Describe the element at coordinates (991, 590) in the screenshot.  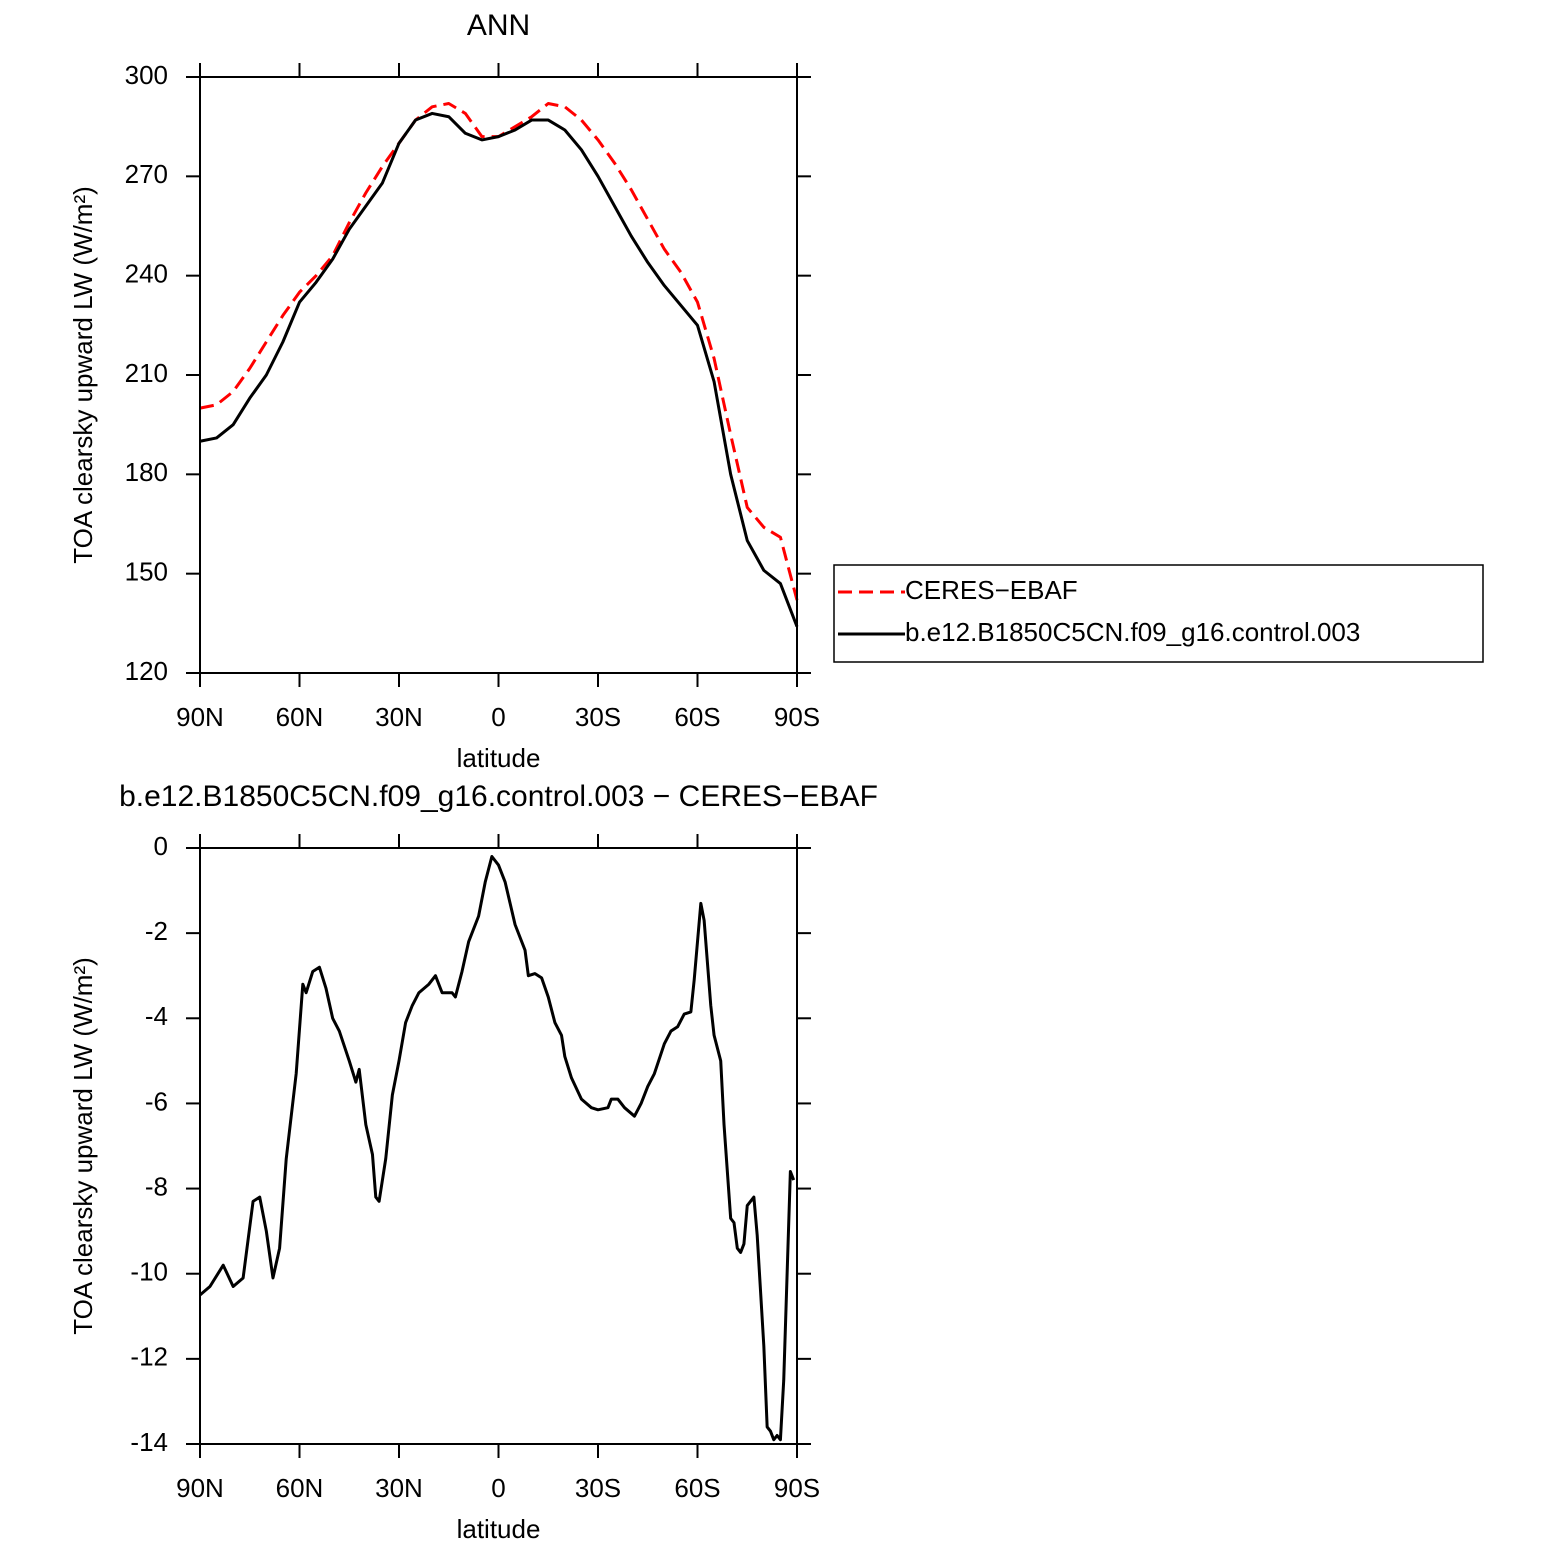
I see `legend-label: CERES−EBAF` at that location.